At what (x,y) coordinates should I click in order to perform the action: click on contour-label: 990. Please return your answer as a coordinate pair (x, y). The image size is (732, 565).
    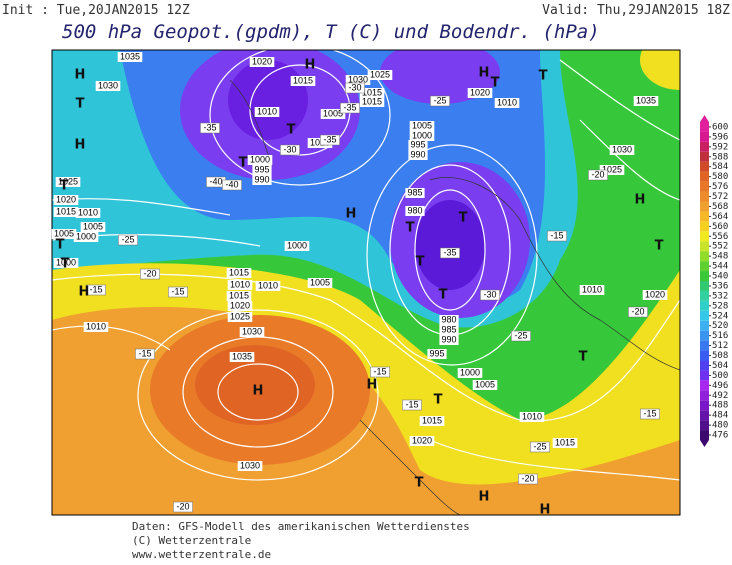
    Looking at the image, I should click on (261, 179).